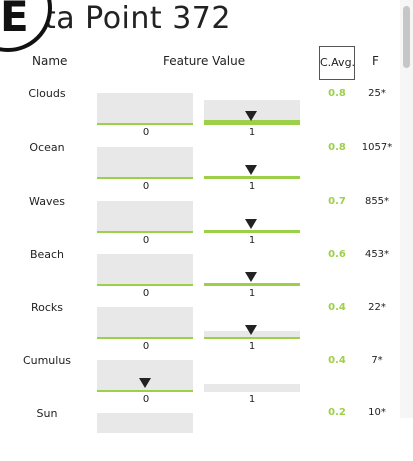 This screenshot has width=413, height=461. Describe the element at coordinates (47, 254) in the screenshot. I see `feature-name: Beach` at that location.